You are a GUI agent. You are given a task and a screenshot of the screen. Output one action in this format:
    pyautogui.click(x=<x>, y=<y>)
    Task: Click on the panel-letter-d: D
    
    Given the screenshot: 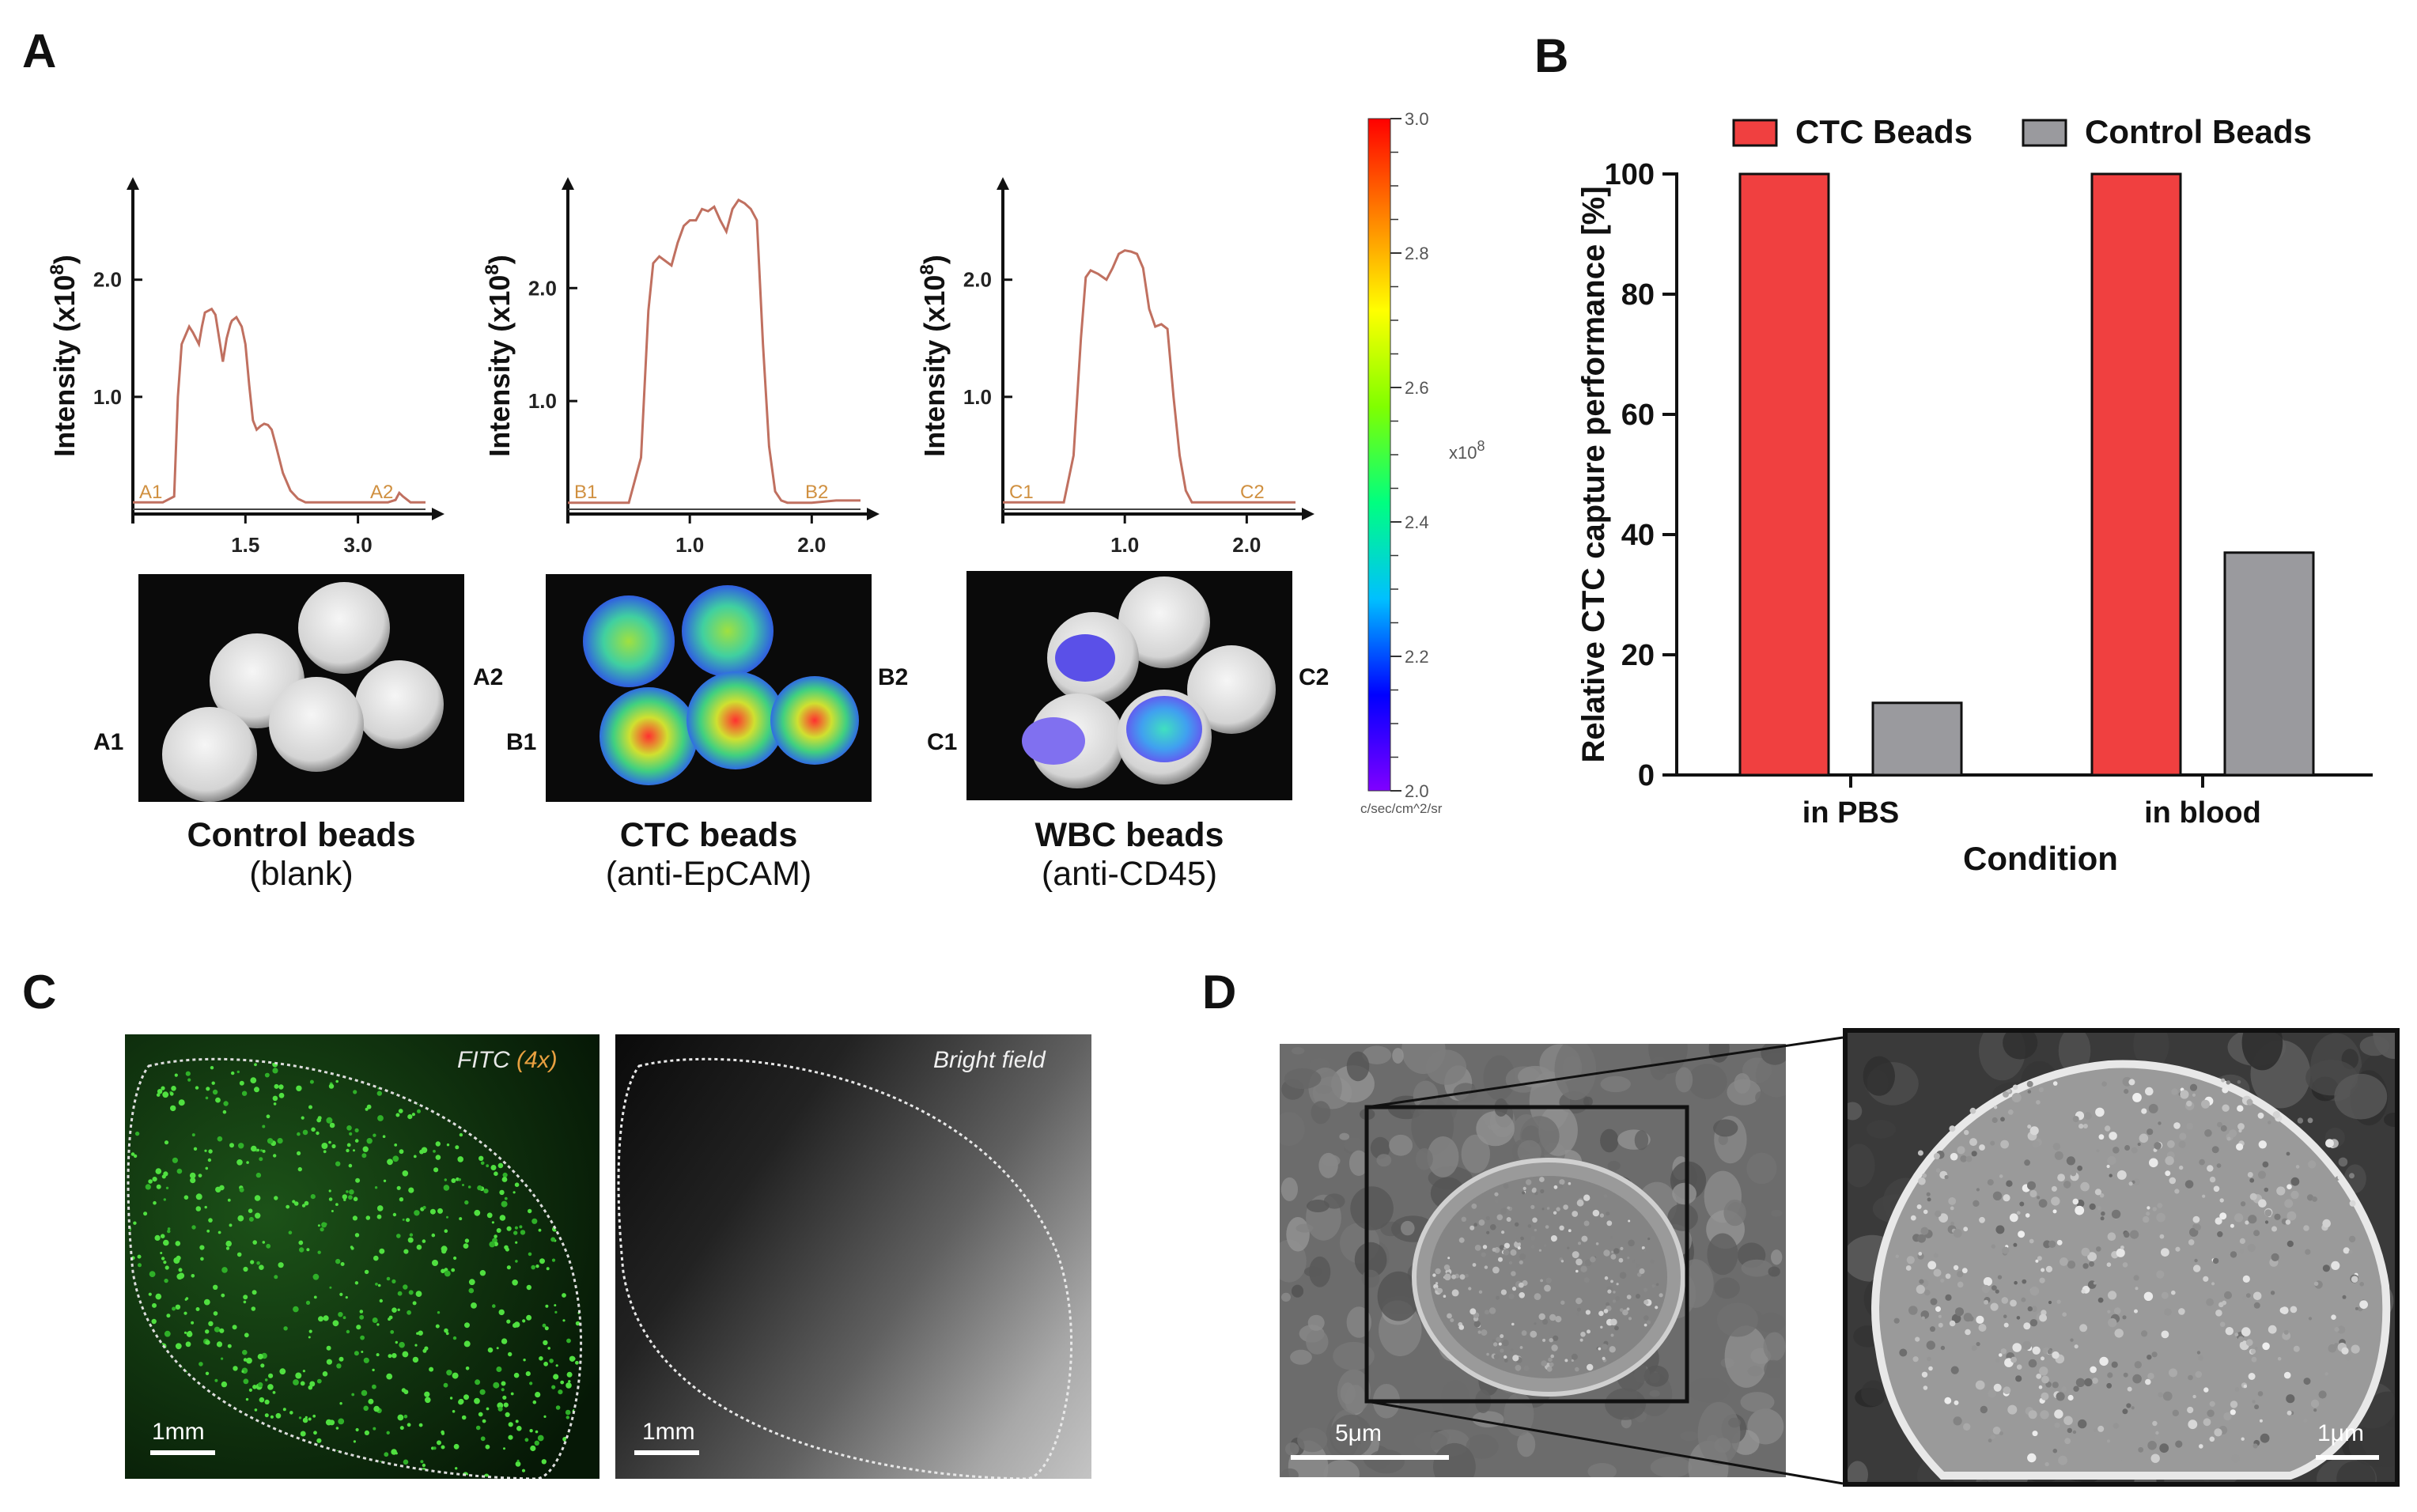 What is the action you would take?
    pyautogui.click(x=1219, y=993)
    